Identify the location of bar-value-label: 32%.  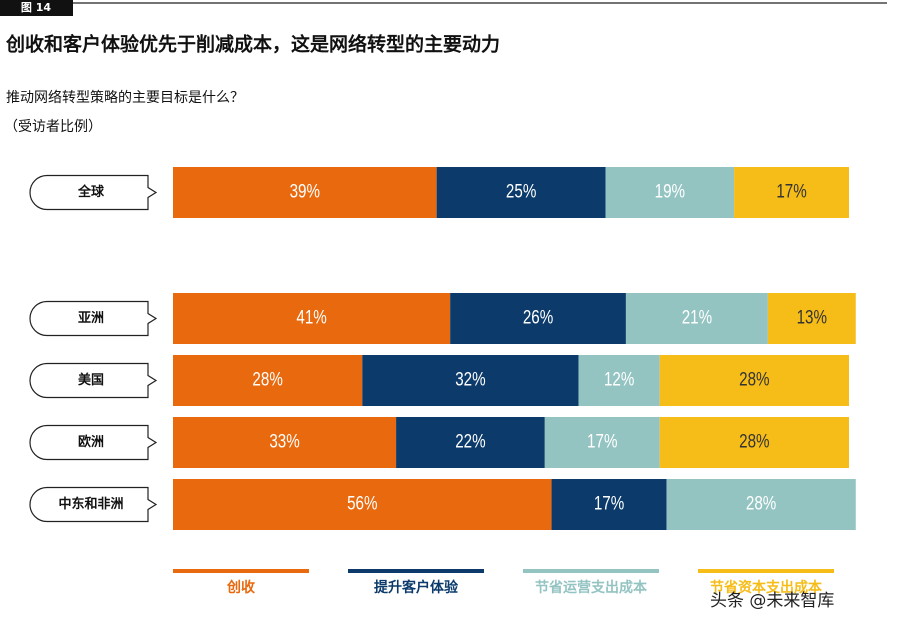
(470, 379).